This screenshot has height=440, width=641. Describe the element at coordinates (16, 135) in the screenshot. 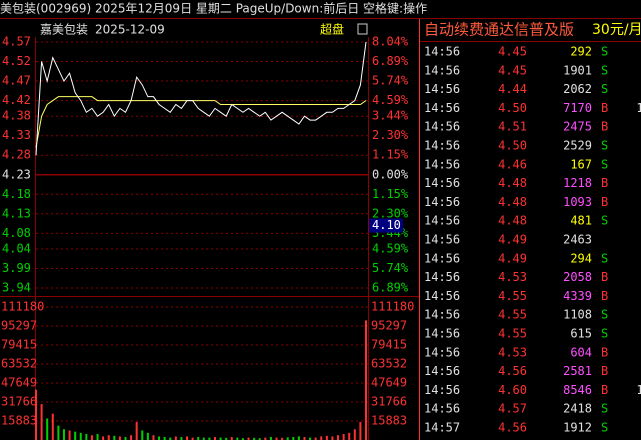

I see `y-tick-label: 4.33` at that location.